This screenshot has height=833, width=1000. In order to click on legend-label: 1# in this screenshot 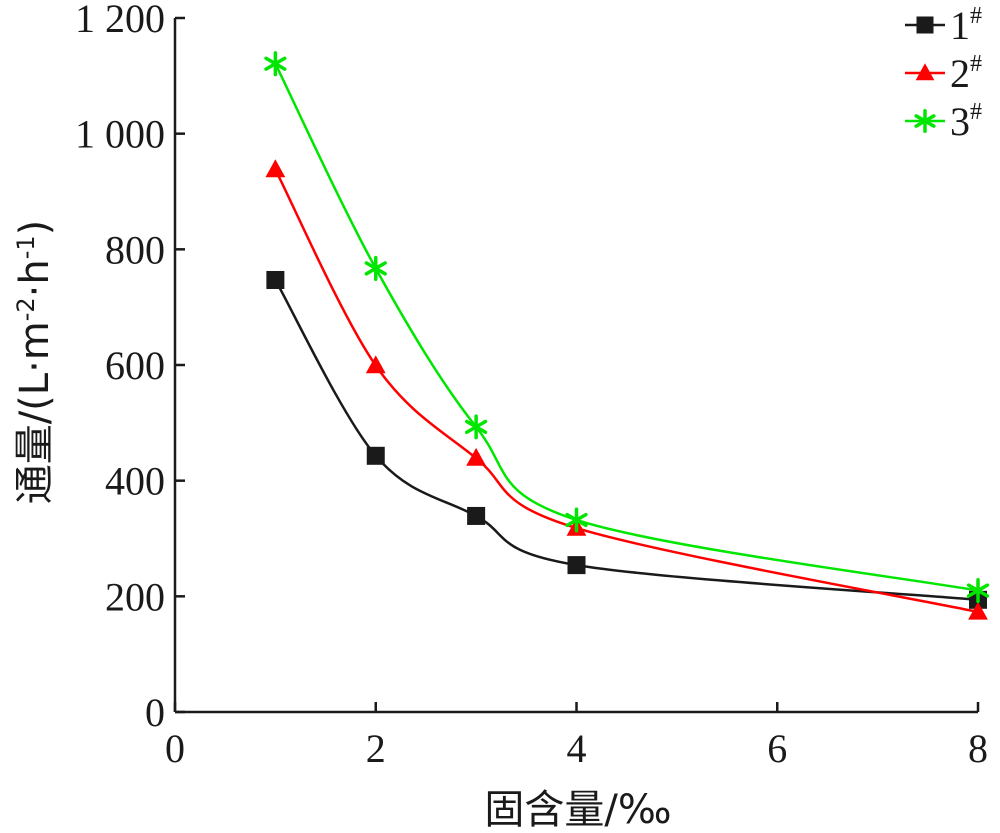, I will do `click(966, 25)`.